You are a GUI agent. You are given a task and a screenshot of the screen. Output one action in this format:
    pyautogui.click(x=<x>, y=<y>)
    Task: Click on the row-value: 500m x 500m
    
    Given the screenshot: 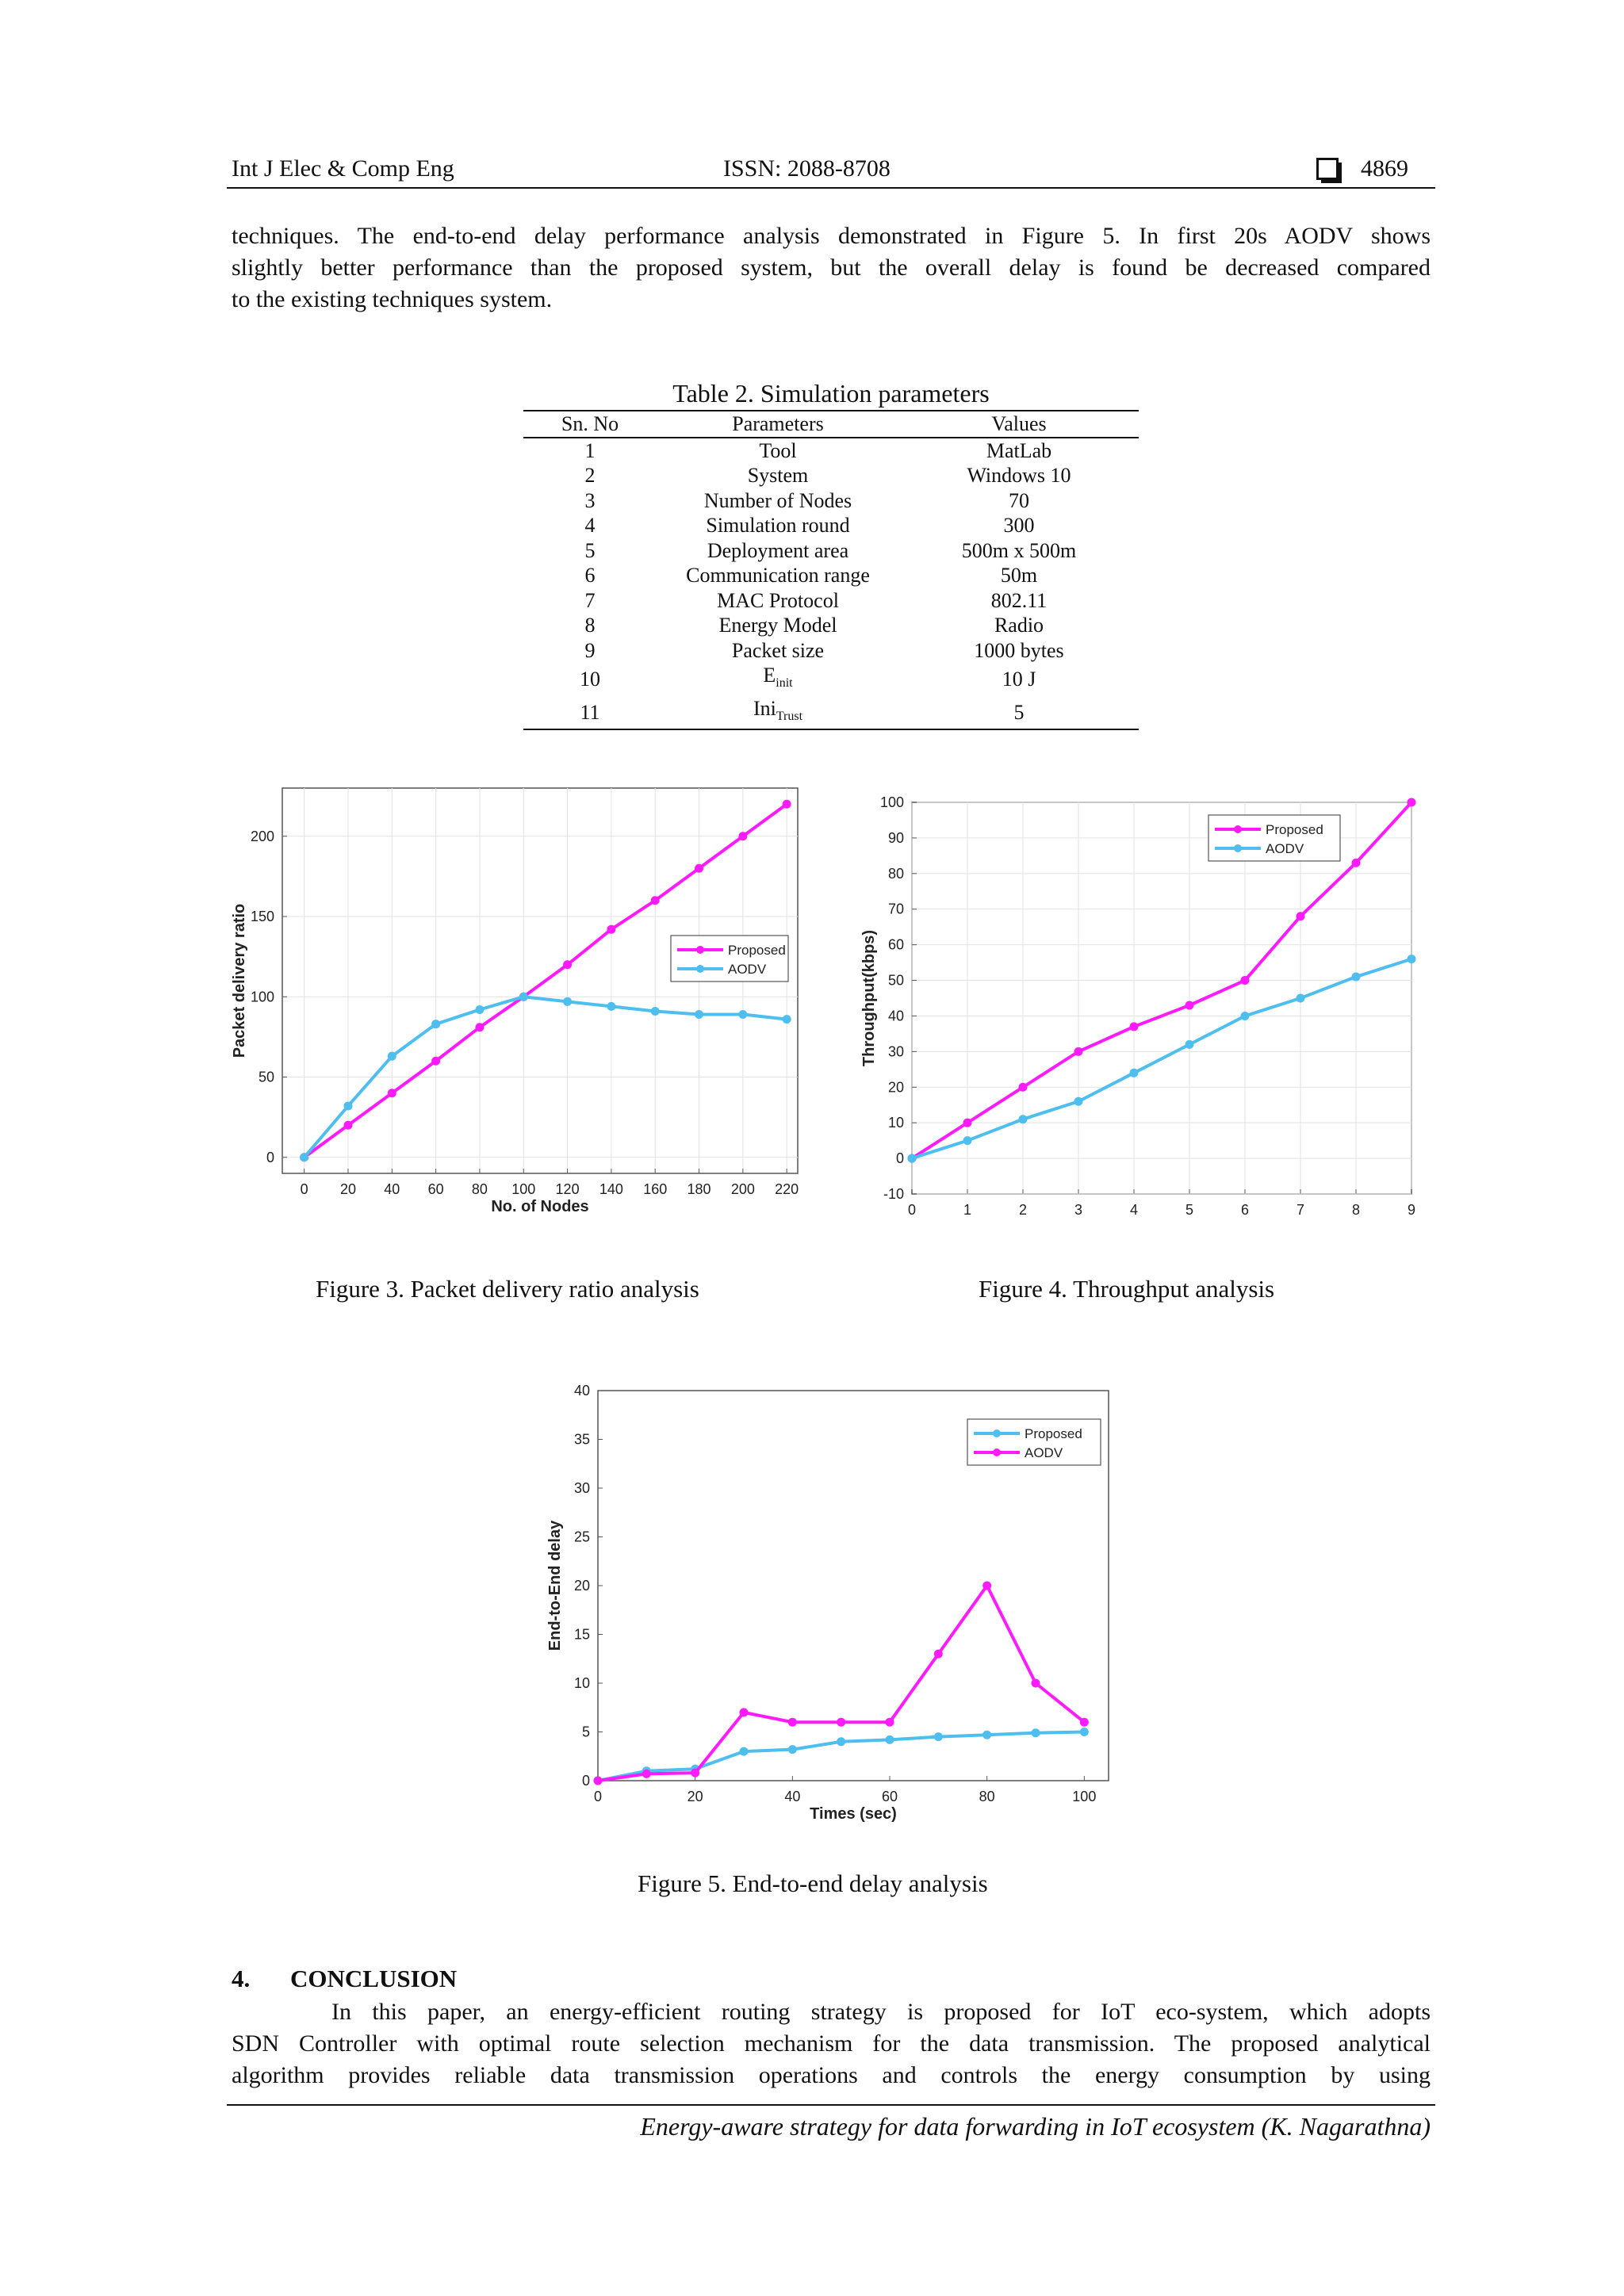 What is the action you would take?
    pyautogui.click(x=1019, y=551)
    